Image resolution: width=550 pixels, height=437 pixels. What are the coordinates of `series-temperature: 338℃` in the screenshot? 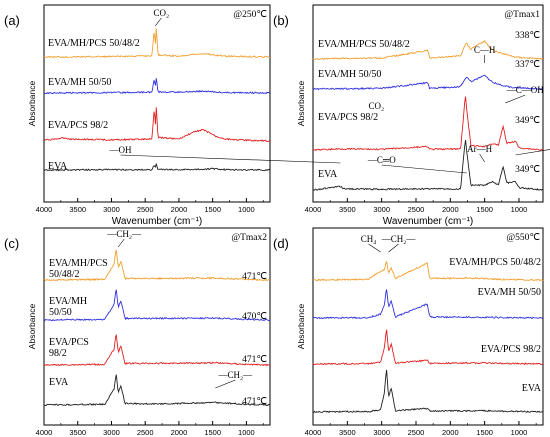 It's located at (527, 36).